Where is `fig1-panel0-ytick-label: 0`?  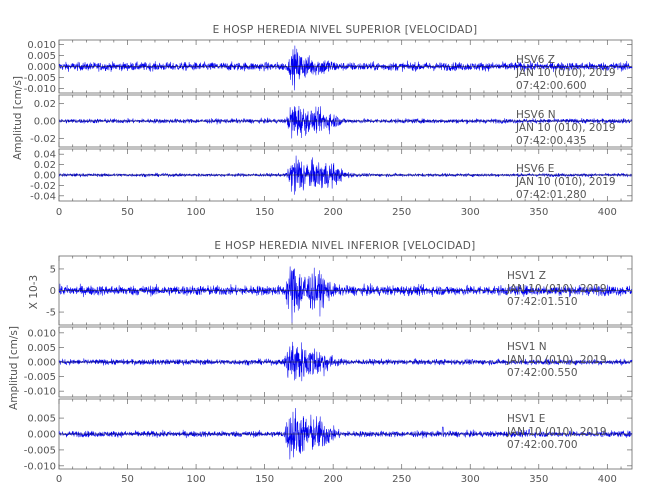
fig1-panel0-ytick-label: 0 is located at coordinates (53, 291).